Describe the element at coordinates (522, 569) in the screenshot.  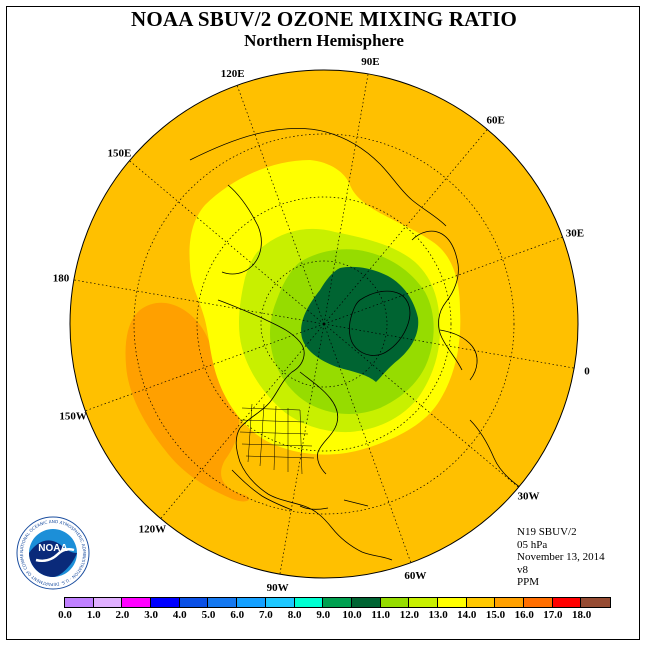
I see `version-text: v8` at that location.